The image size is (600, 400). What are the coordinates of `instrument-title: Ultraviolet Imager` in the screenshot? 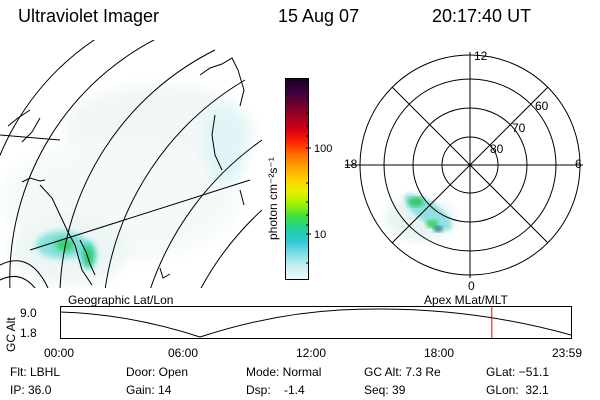 It's located at (89, 16).